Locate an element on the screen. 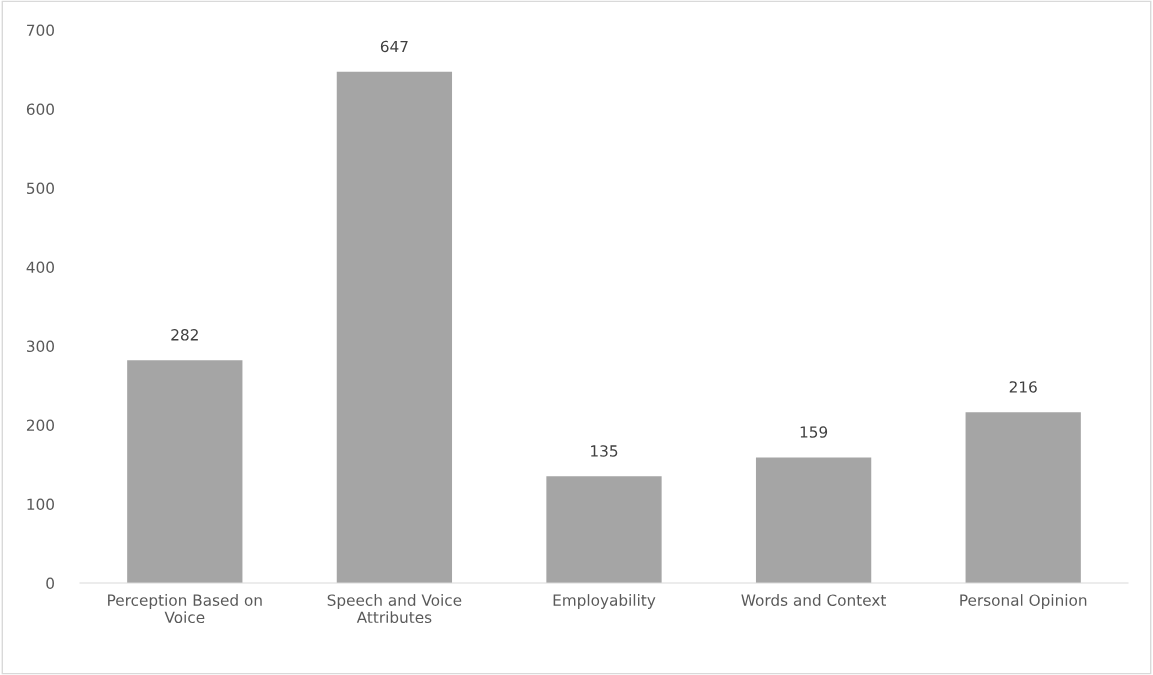  x-tick-label: Words and Context is located at coordinates (813, 600).